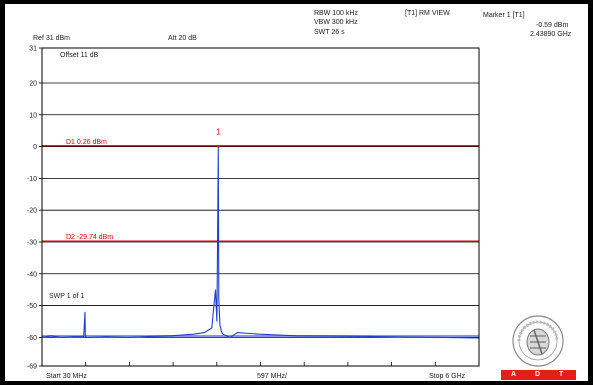 Image resolution: width=593 pixels, height=385 pixels. I want to click on d1-label: D1 0.26 dBm, so click(86, 142).